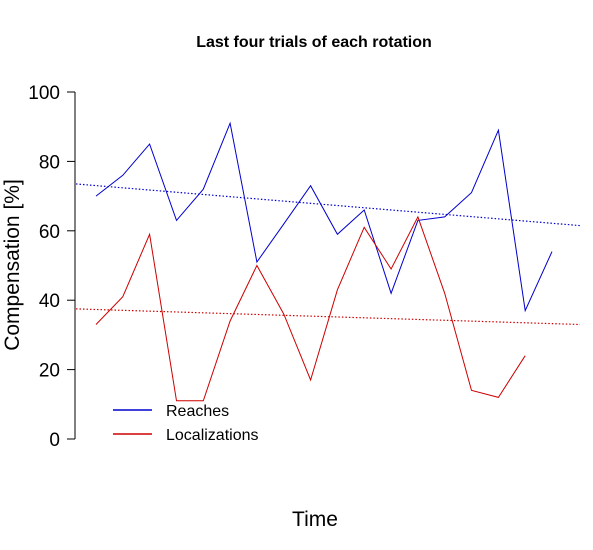  Describe the element at coordinates (197, 411) in the screenshot. I see `legend-label-reaches: Reaches` at that location.